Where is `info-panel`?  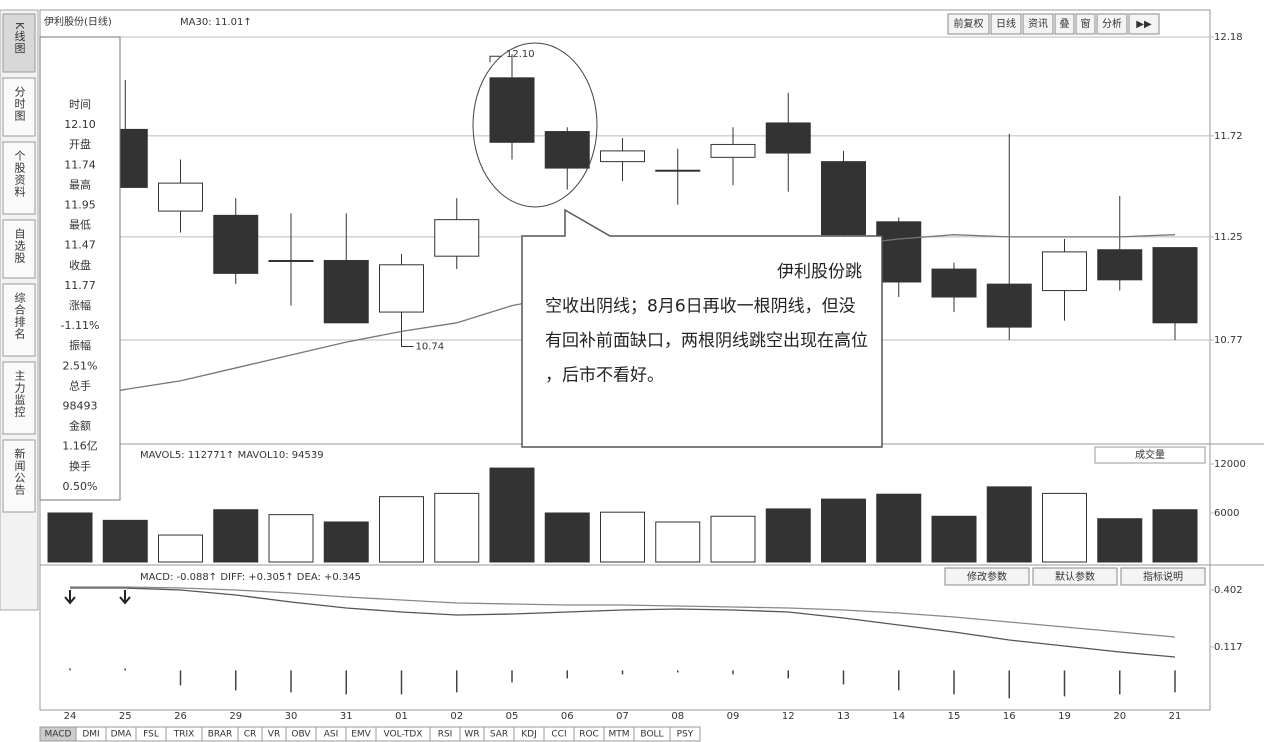 info-panel is located at coordinates (80, 268).